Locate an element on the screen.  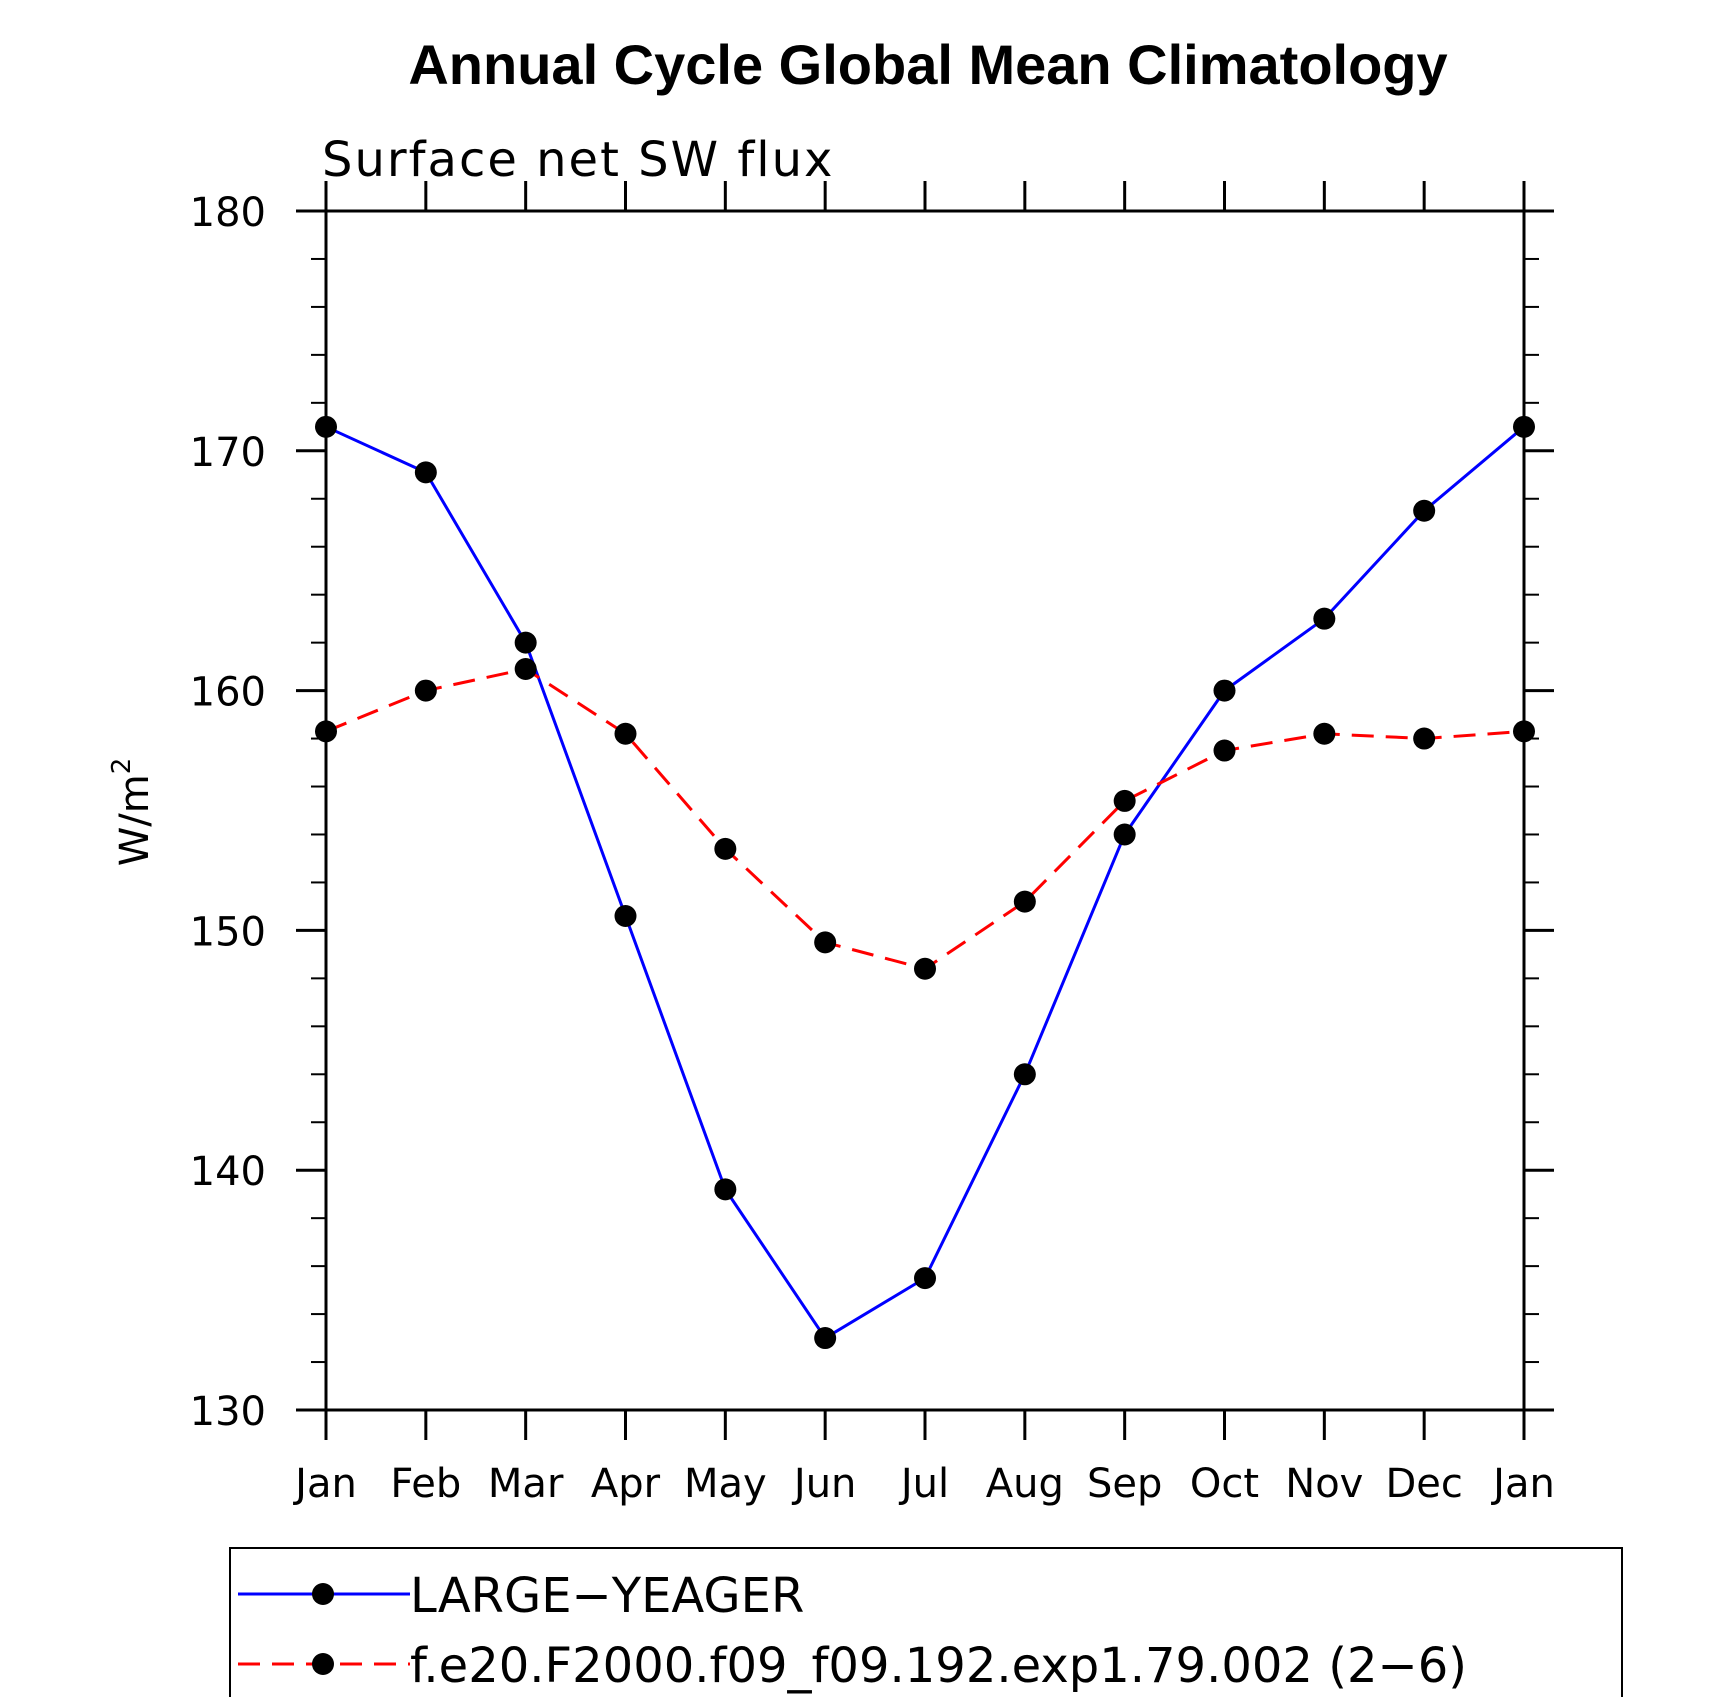
legend-marker-experiment is located at coordinates (323, 1664).